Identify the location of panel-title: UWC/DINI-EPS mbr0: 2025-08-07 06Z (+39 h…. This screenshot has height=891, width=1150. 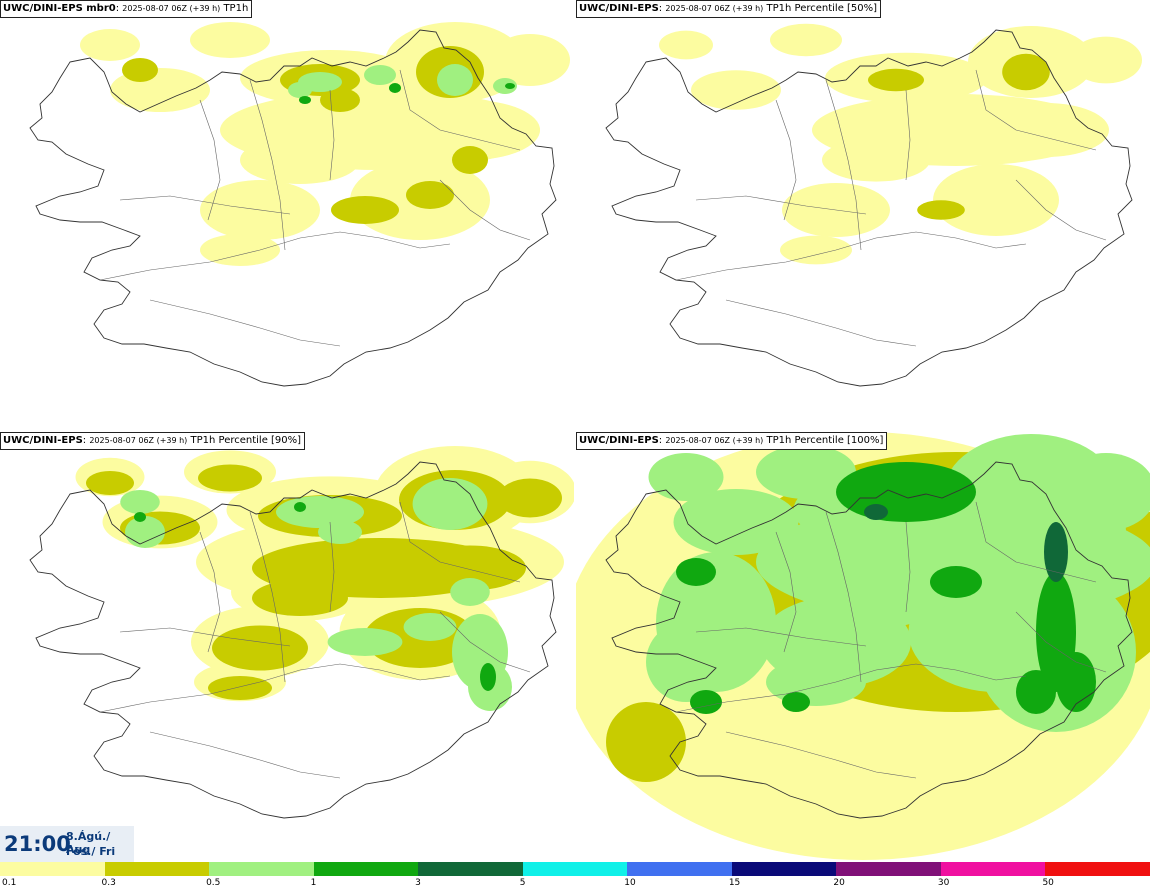
(126, 9).